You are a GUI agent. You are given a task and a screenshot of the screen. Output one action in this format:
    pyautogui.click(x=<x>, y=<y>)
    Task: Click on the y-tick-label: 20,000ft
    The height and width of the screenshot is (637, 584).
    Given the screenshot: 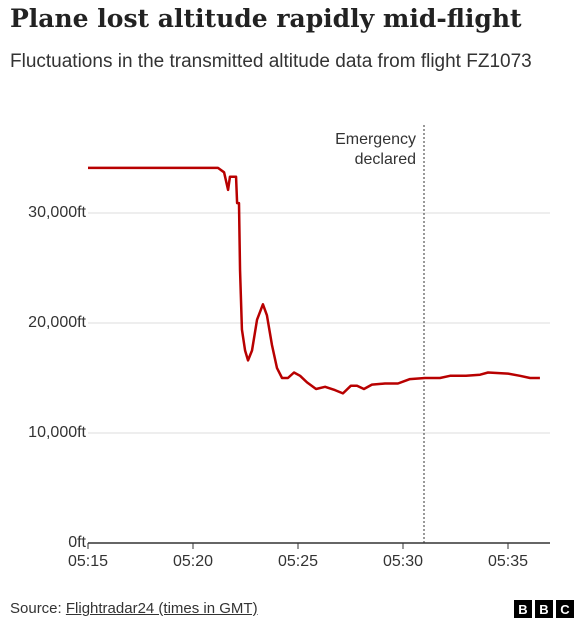 What is the action you would take?
    pyautogui.click(x=57, y=322)
    